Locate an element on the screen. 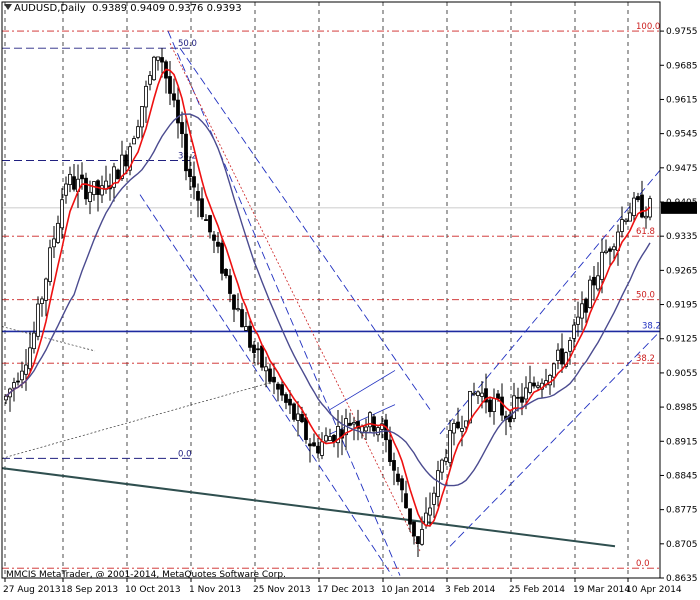 This screenshot has height=600, width=700. ohlc-label: 0.9389 0.9409 0.9376 0.9393 is located at coordinates (167, 8).